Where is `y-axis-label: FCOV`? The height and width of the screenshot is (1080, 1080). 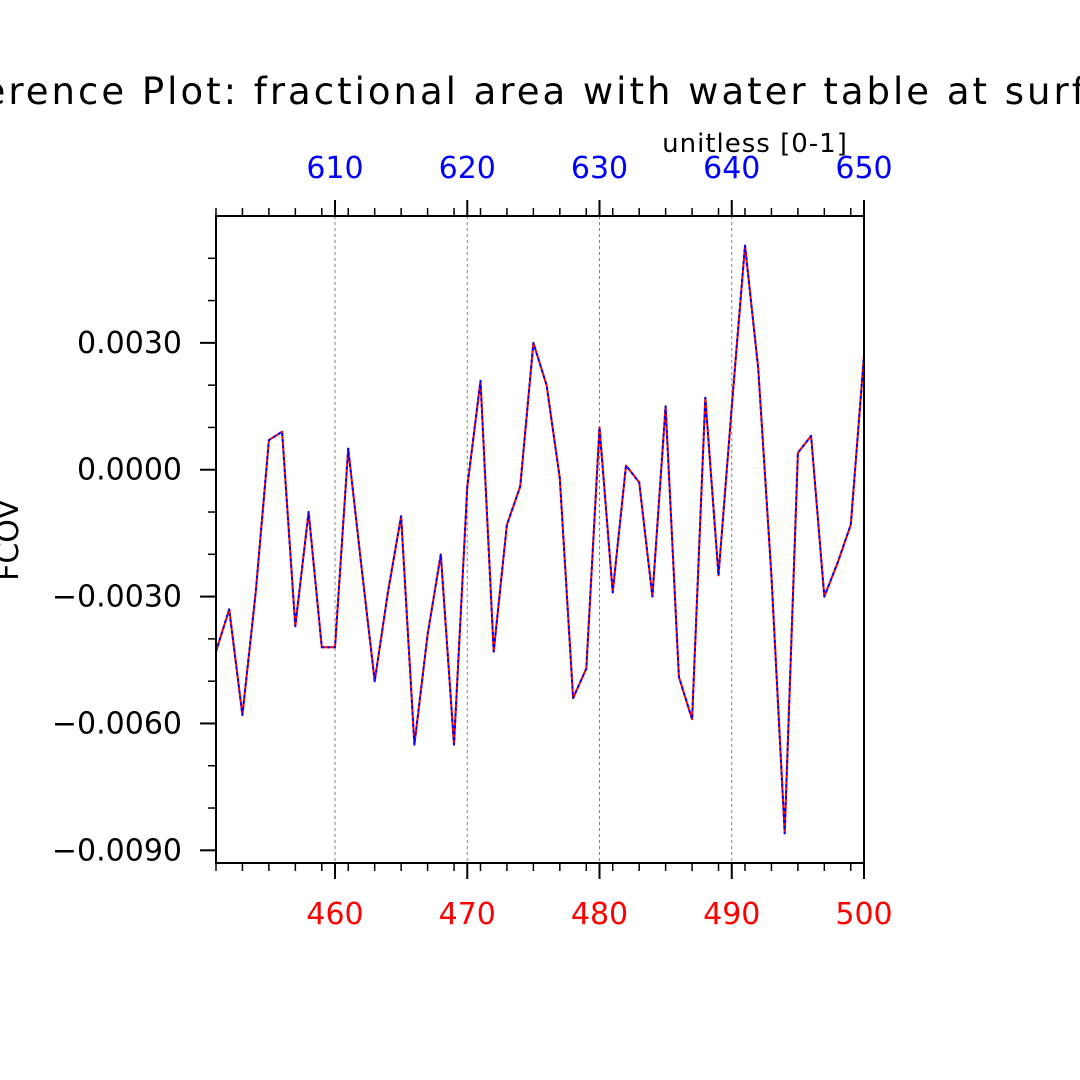 y-axis-label: FCOV is located at coordinates (13, 540).